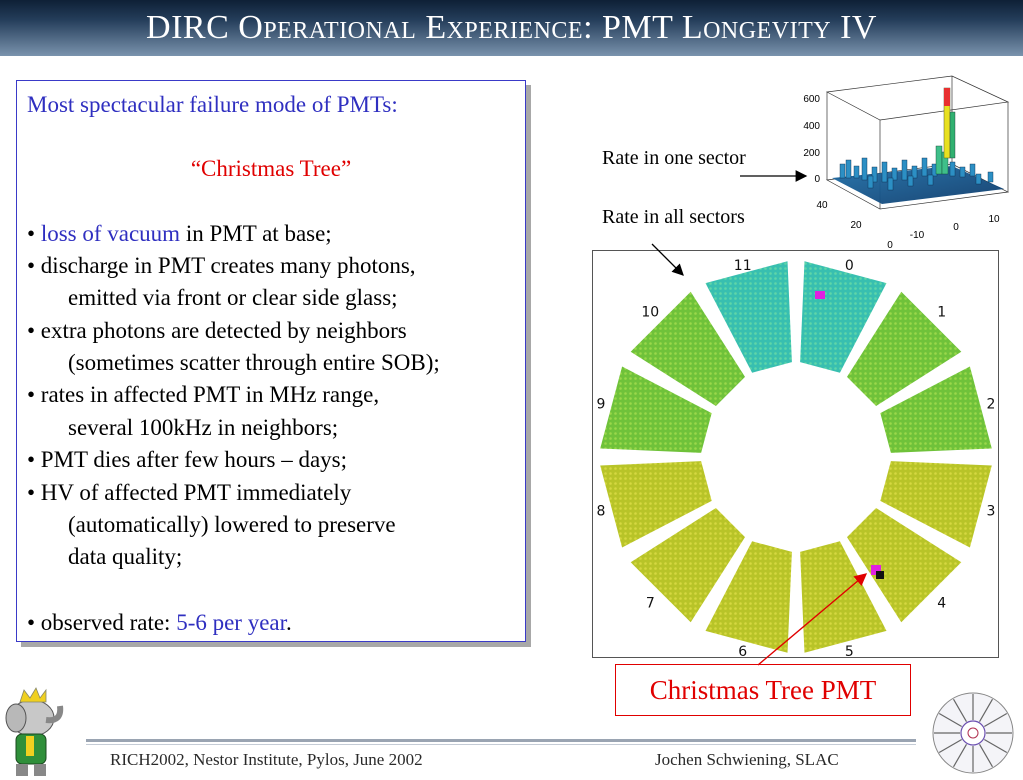 Image resolution: width=1023 pixels, height=780 pixels. Describe the element at coordinates (187, 459) in the screenshot. I see `bullet-pmt-dies: • PMT dies after few hours – days;` at that location.